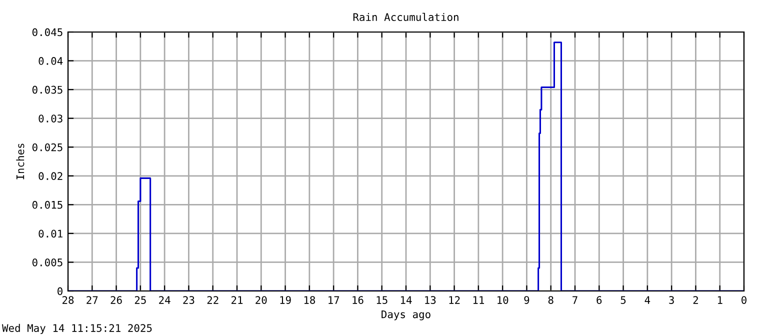 Image resolution: width=768 pixels, height=336 pixels. I want to click on x-tick-label: 4, so click(647, 300).